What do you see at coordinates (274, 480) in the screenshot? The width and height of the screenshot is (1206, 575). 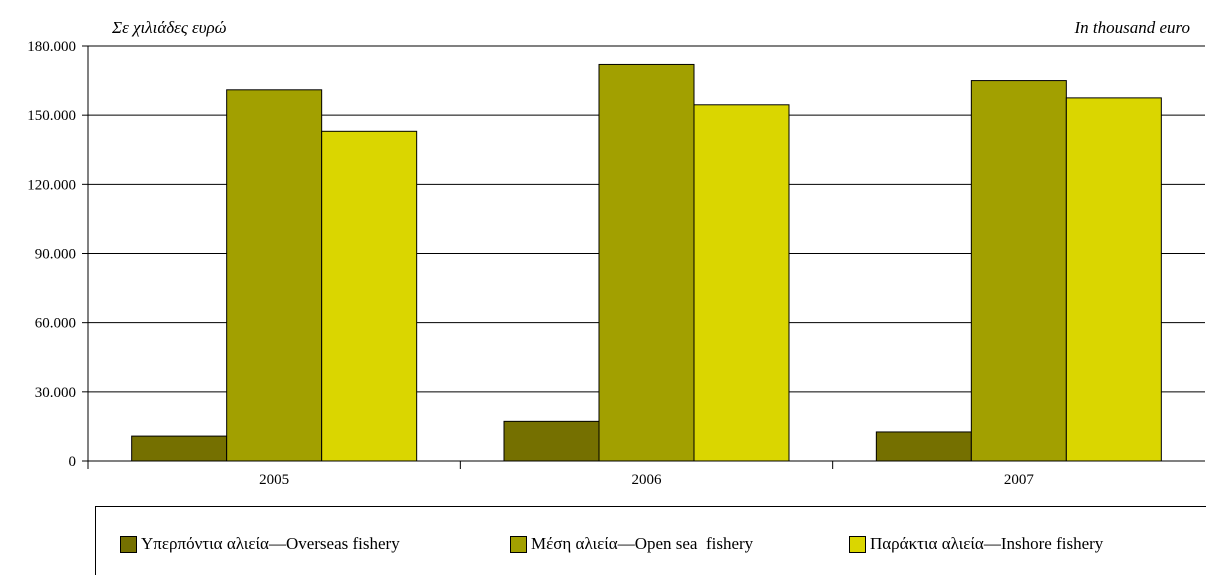 I see `x-tick-label: 2005` at bounding box center [274, 480].